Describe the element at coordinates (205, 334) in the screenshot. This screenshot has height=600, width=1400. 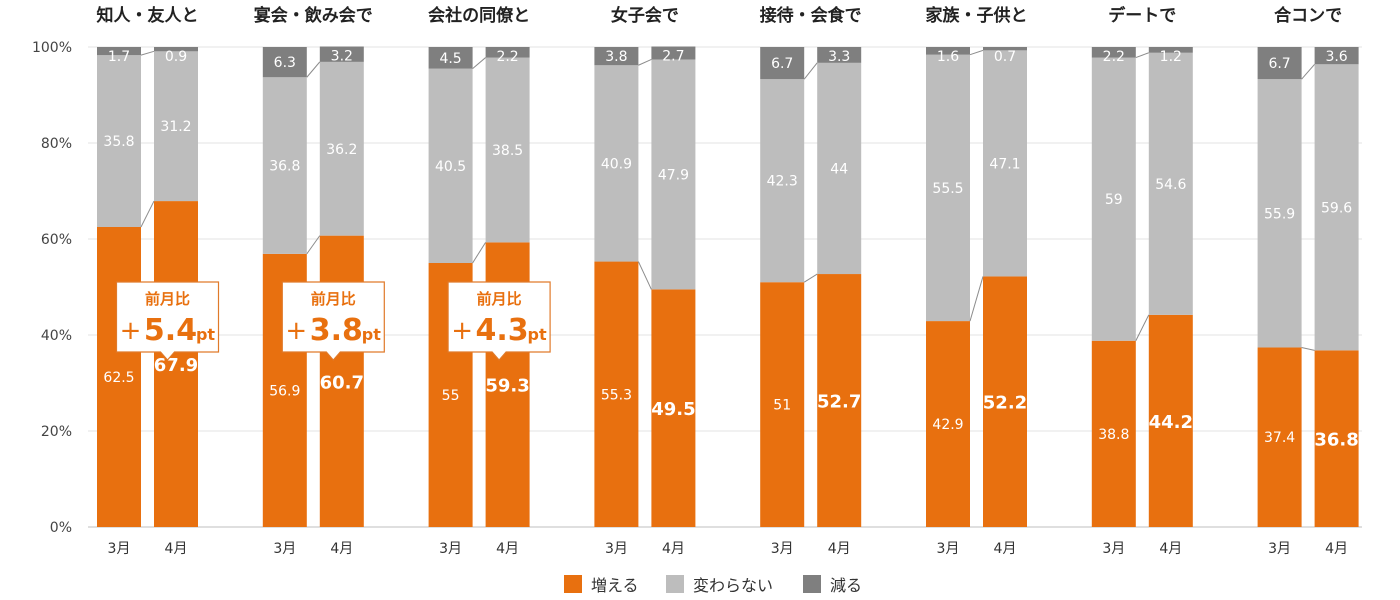
I see `callout-unit-0: pt` at that location.